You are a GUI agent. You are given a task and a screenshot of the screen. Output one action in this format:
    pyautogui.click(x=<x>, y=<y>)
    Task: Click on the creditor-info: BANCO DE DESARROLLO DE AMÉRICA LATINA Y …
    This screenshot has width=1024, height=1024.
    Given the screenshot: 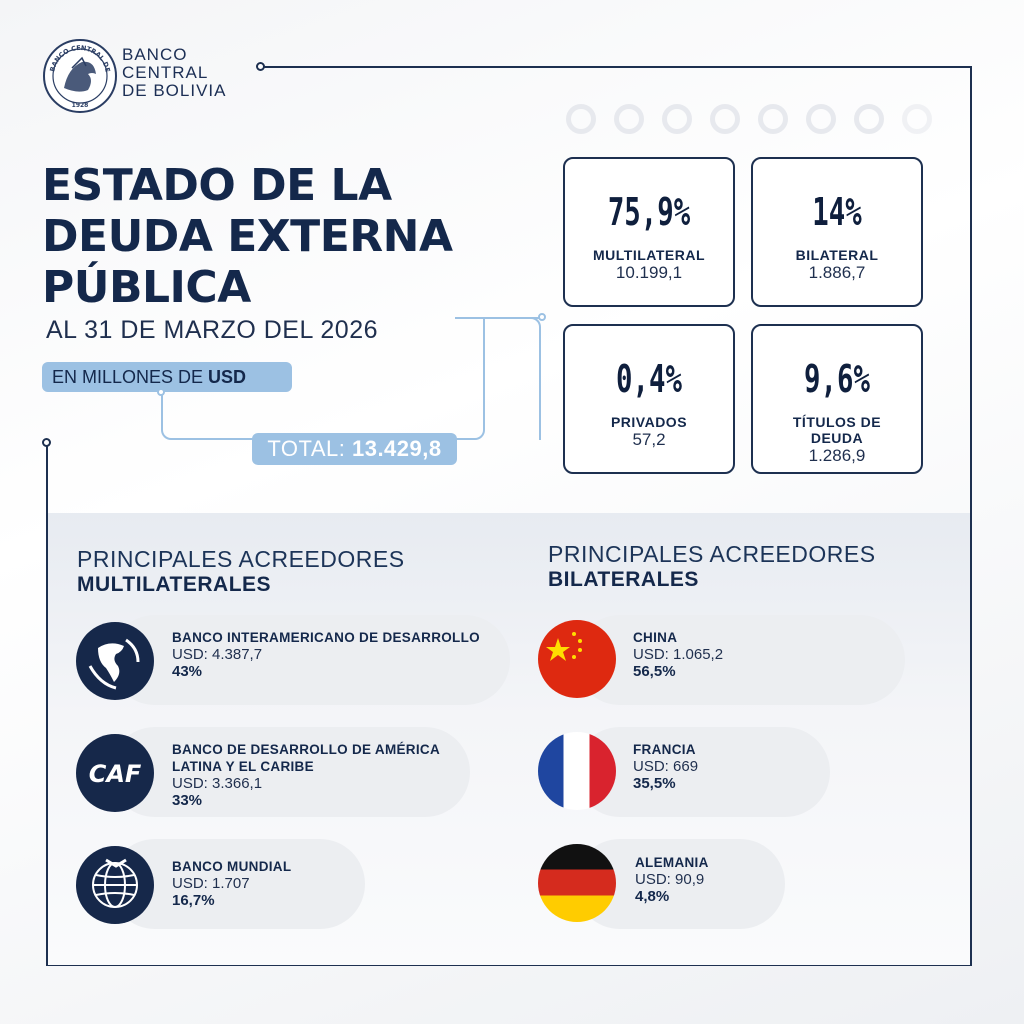 What is the action you would take?
    pyautogui.click(x=306, y=775)
    